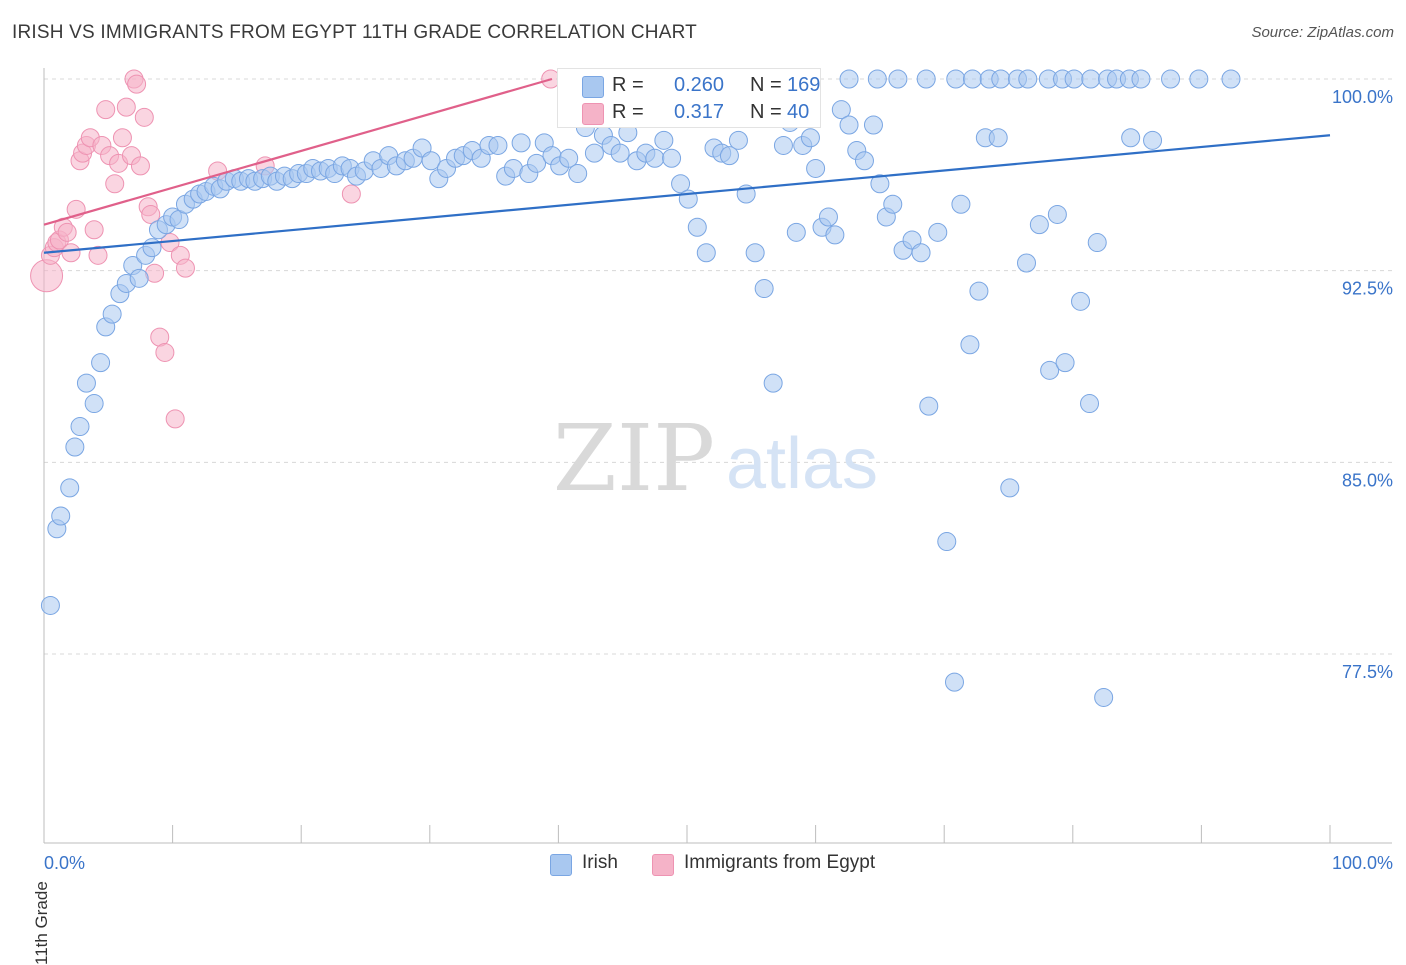  Describe the element at coordinates (593, 114) in the screenshot. I see `egypt-stats-swatch` at that location.